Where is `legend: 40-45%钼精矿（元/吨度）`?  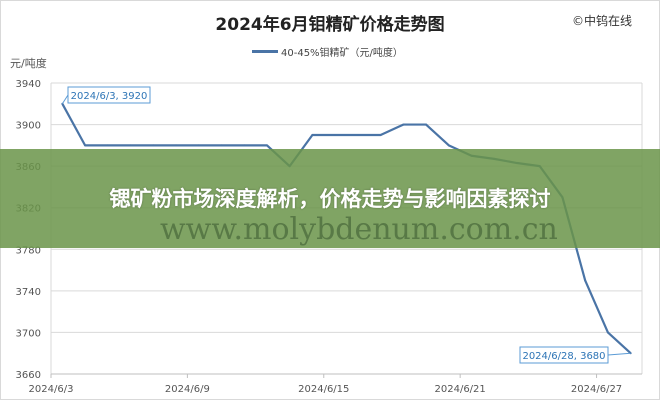
legend: 40-45%钼精矿（元/吨度） is located at coordinates (327, 51).